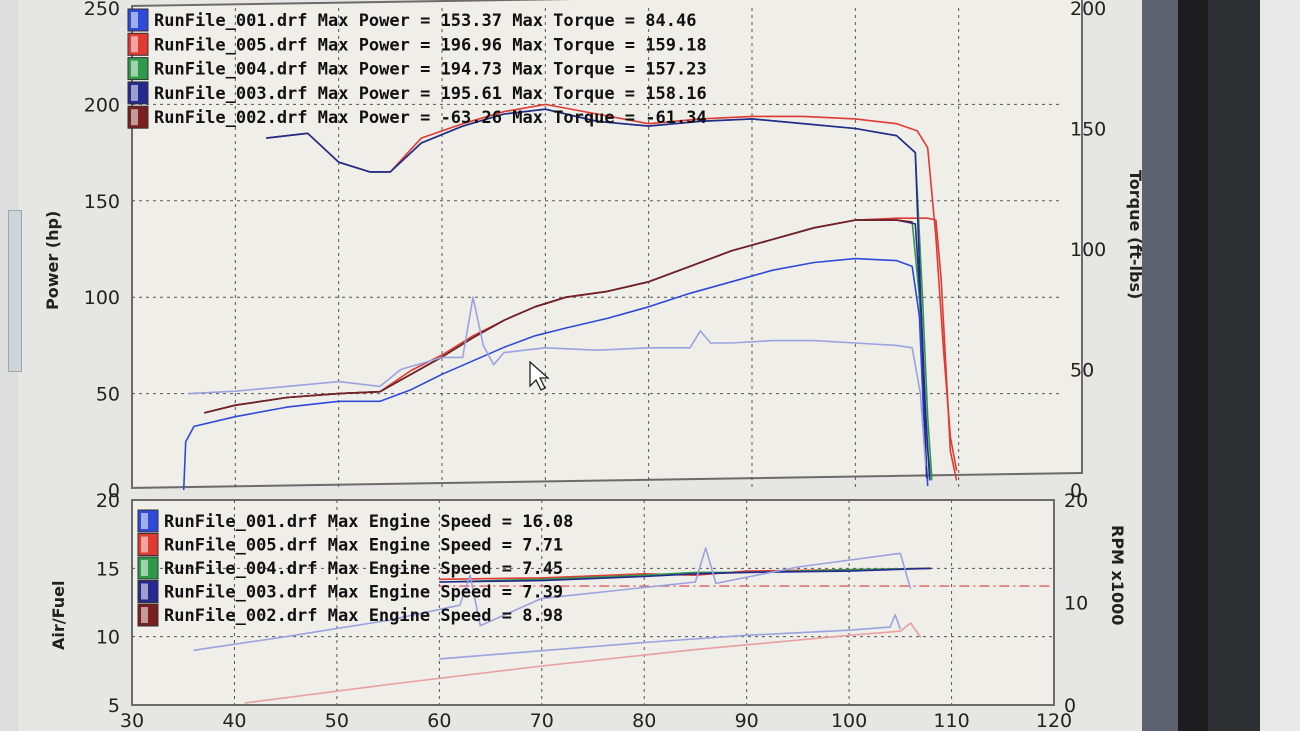  I want to click on torque-tick-label: 100, so click(1088, 250).